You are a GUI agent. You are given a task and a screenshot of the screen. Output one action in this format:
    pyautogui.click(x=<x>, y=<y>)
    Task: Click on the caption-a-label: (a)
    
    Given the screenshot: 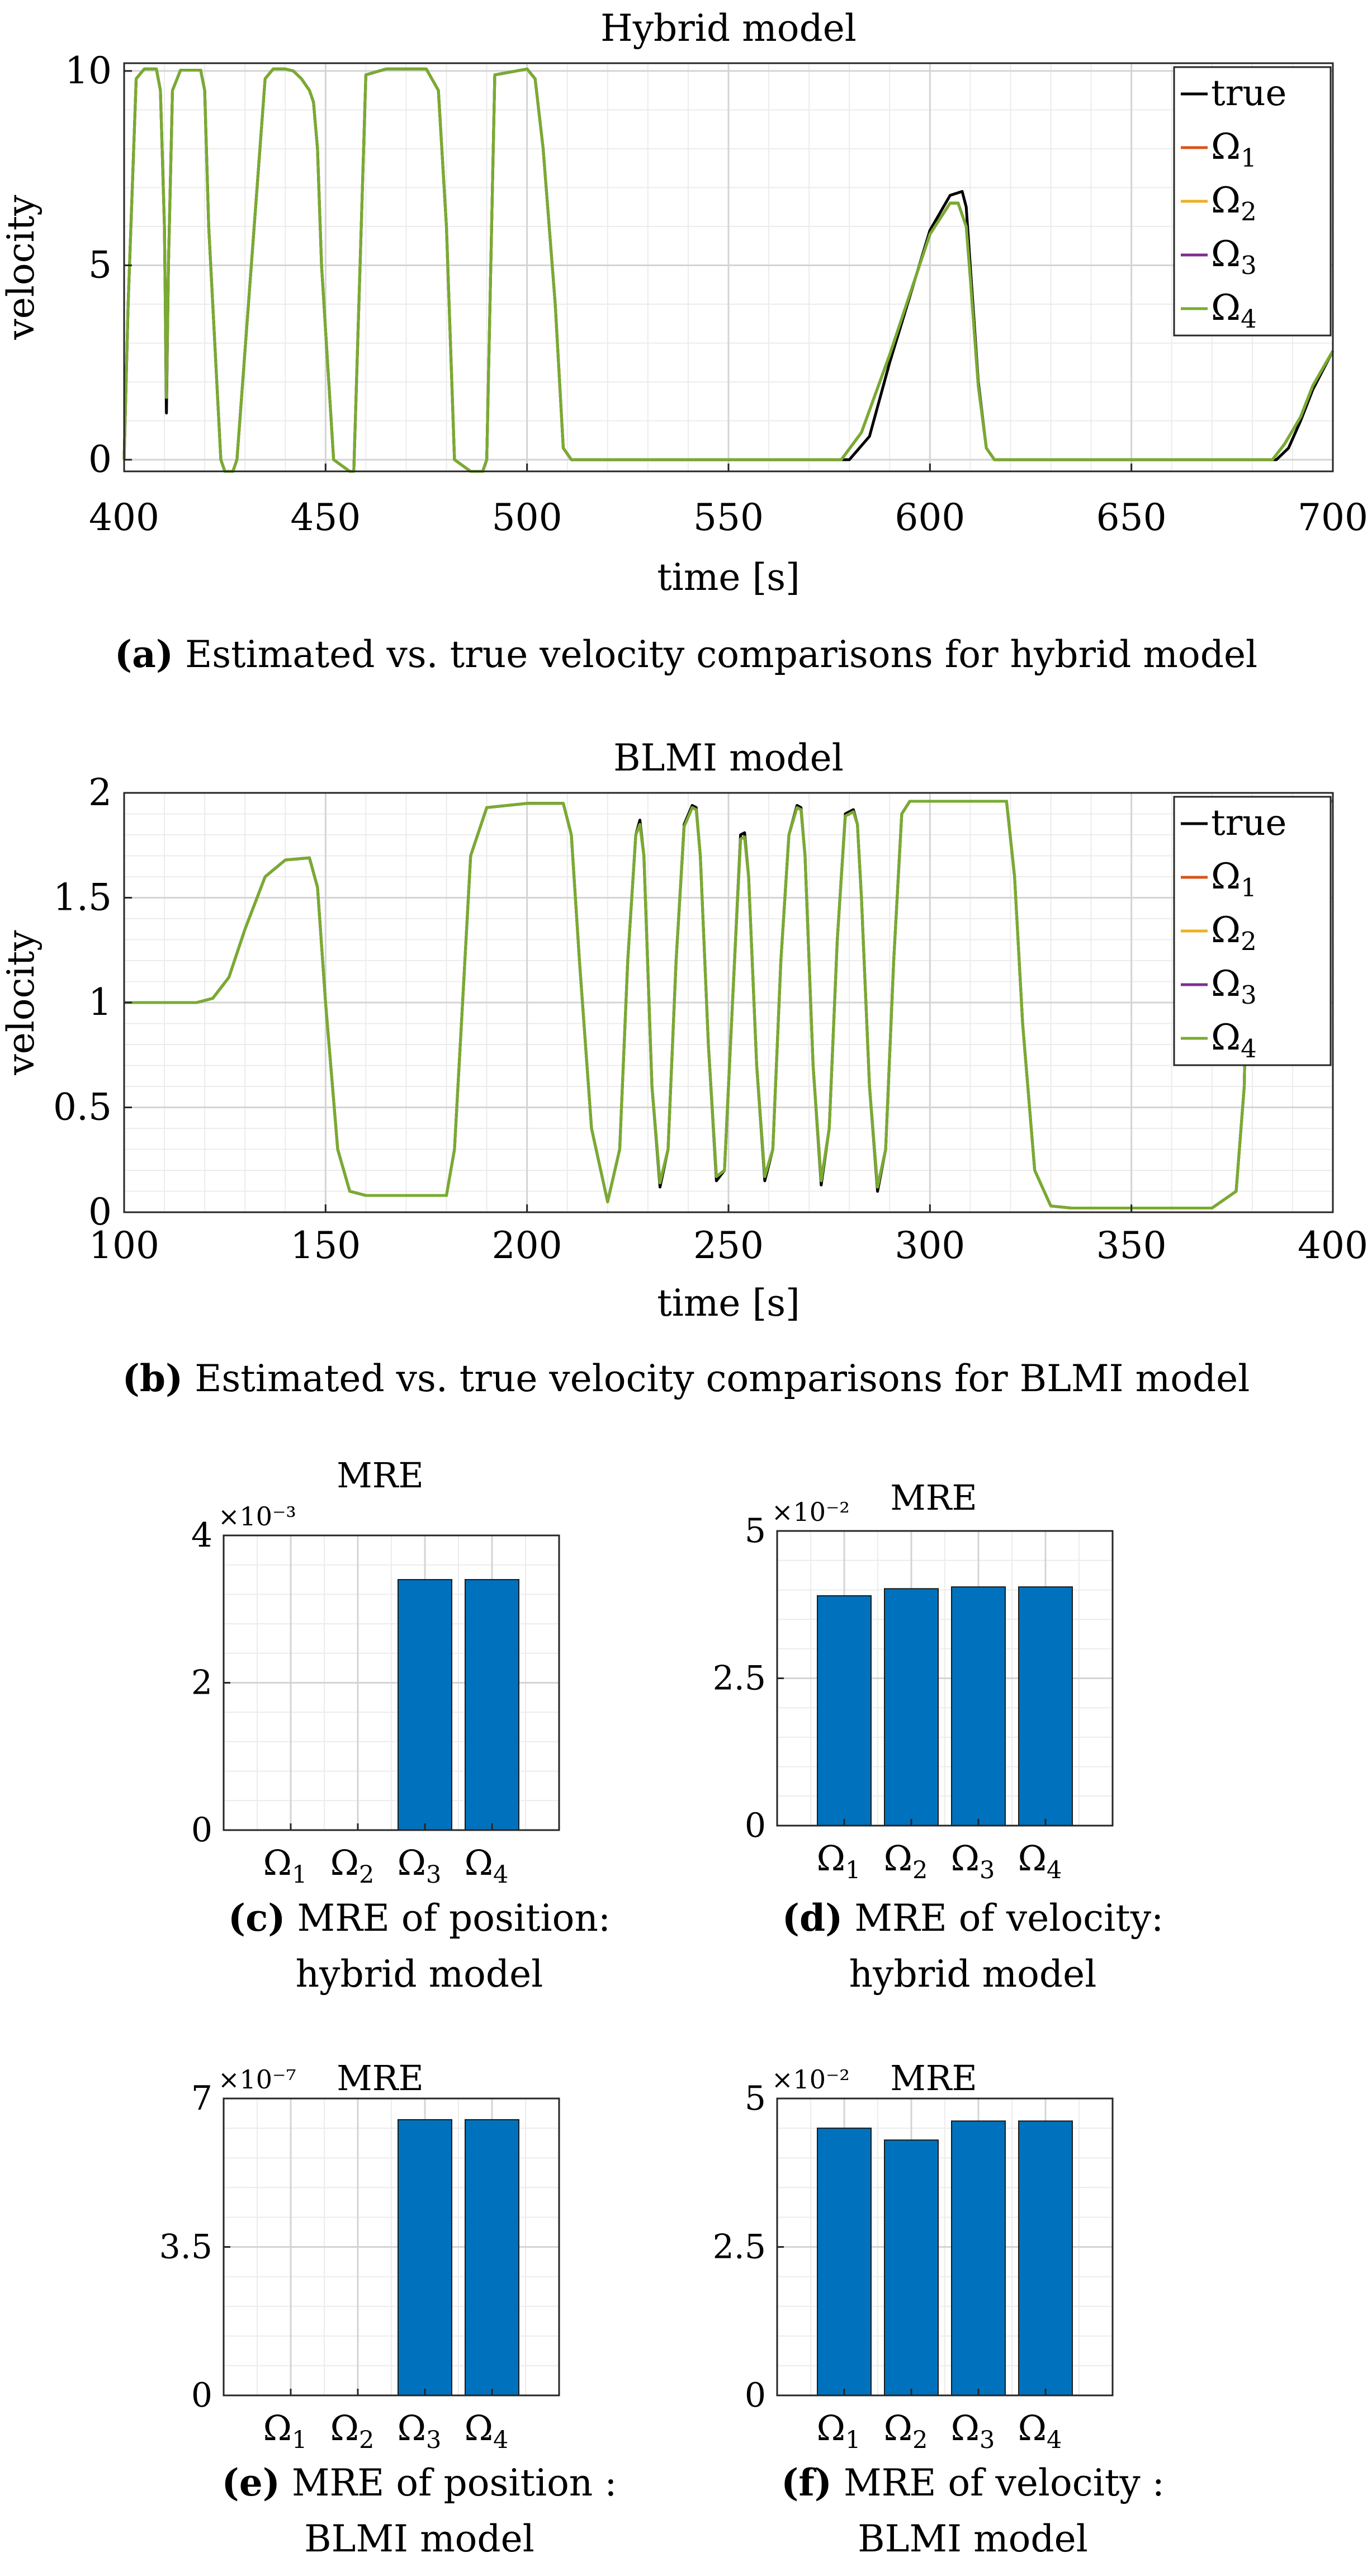 What is the action you would take?
    pyautogui.click(x=144, y=654)
    